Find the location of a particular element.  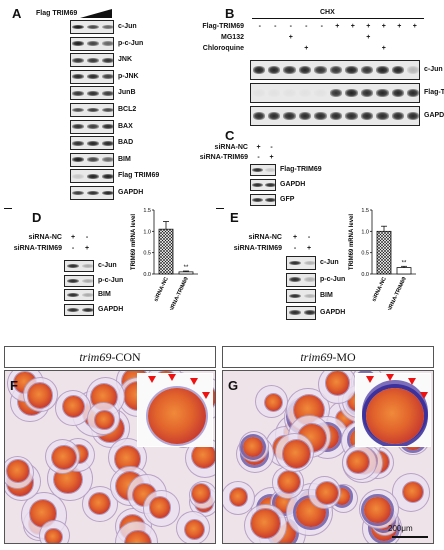

red-arrowhead-icon is located at coordinates (412, 381).